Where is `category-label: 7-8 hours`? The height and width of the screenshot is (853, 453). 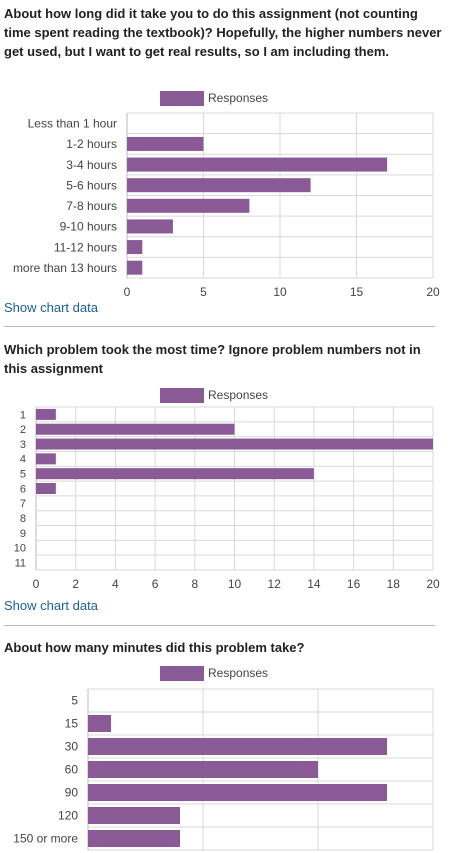
category-label: 7-8 hours is located at coordinates (91, 206).